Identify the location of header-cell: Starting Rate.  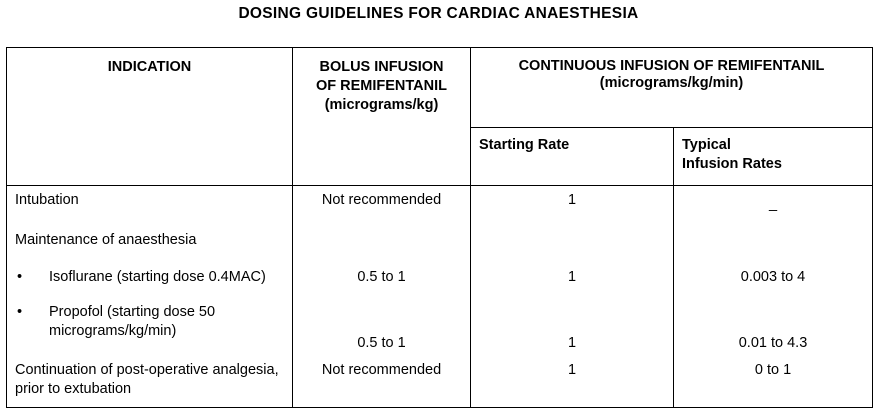
(572, 156).